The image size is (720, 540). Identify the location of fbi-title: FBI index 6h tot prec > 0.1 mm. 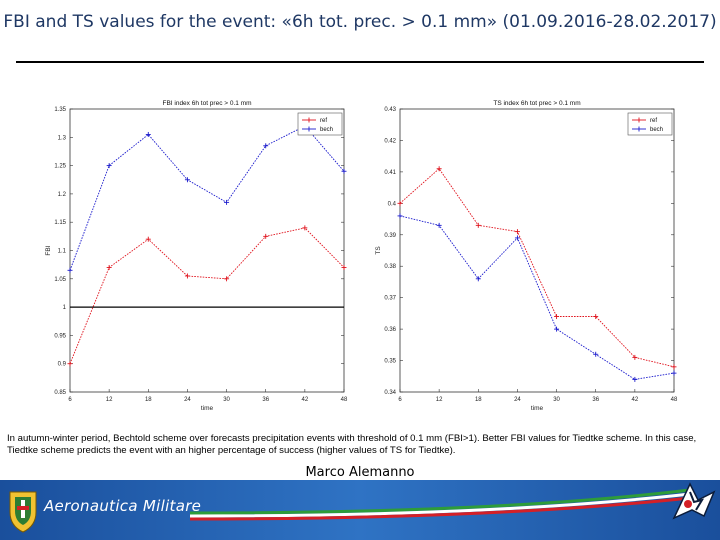
(206, 103).